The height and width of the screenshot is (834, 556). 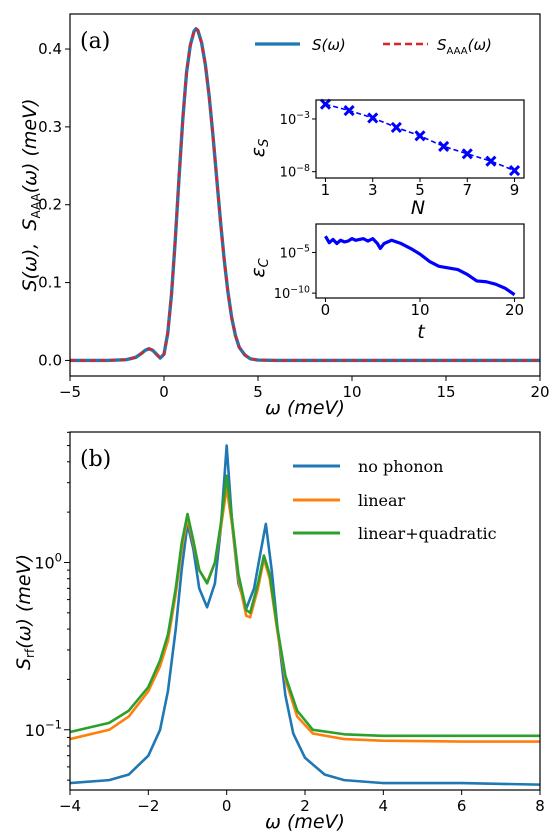 What do you see at coordinates (467, 190) in the screenshot?
I see `inset-upper-xtick-label: 7` at bounding box center [467, 190].